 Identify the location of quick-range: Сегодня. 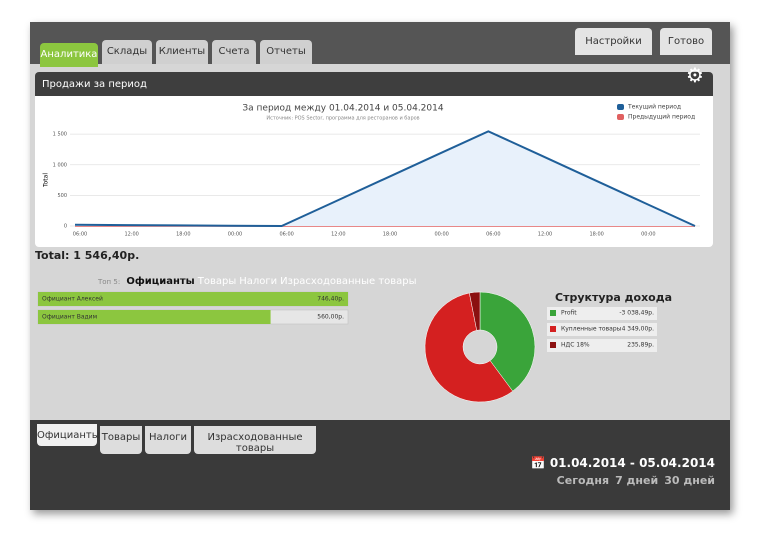
(583, 480).